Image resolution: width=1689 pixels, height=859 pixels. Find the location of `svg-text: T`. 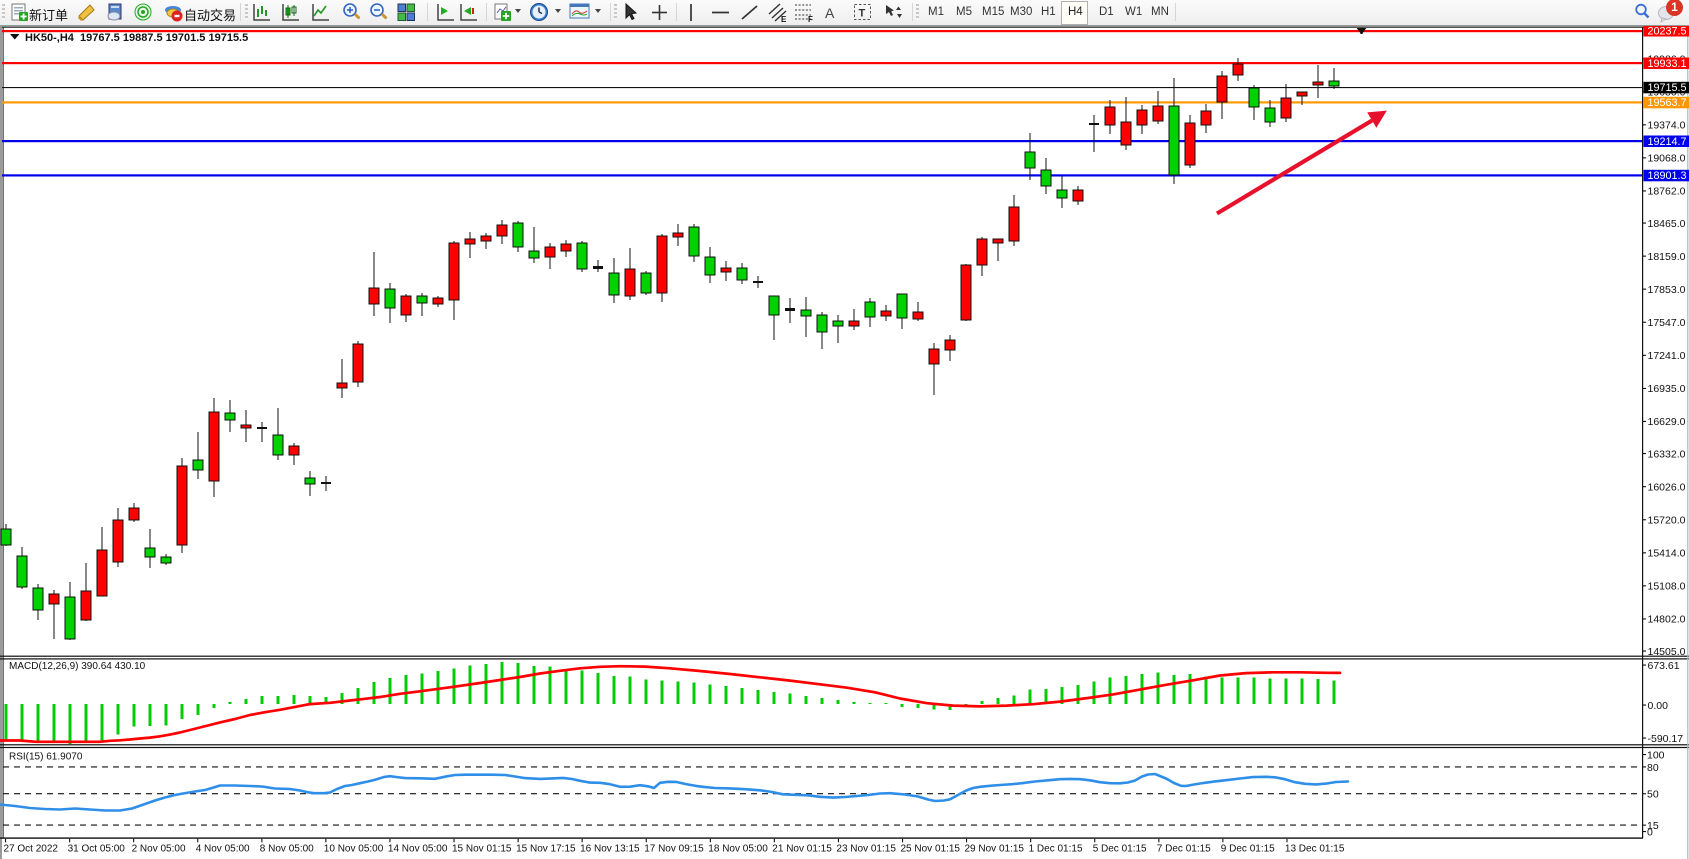

svg-text: T is located at coordinates (862, 14).